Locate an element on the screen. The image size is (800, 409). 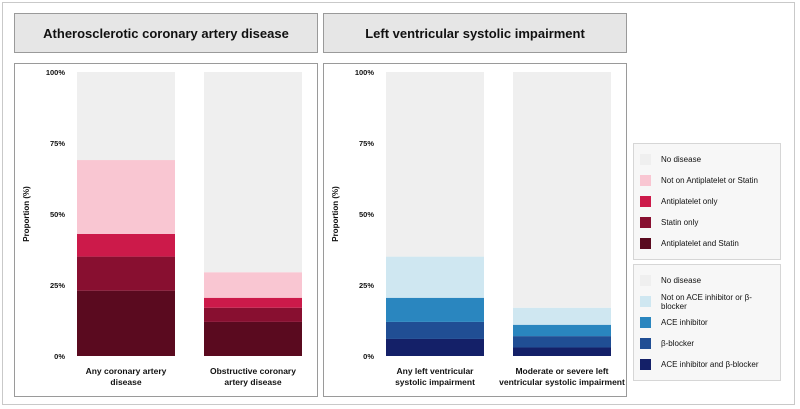
legend-label: ACE inhibitor and β-blocker is located at coordinates (710, 364).